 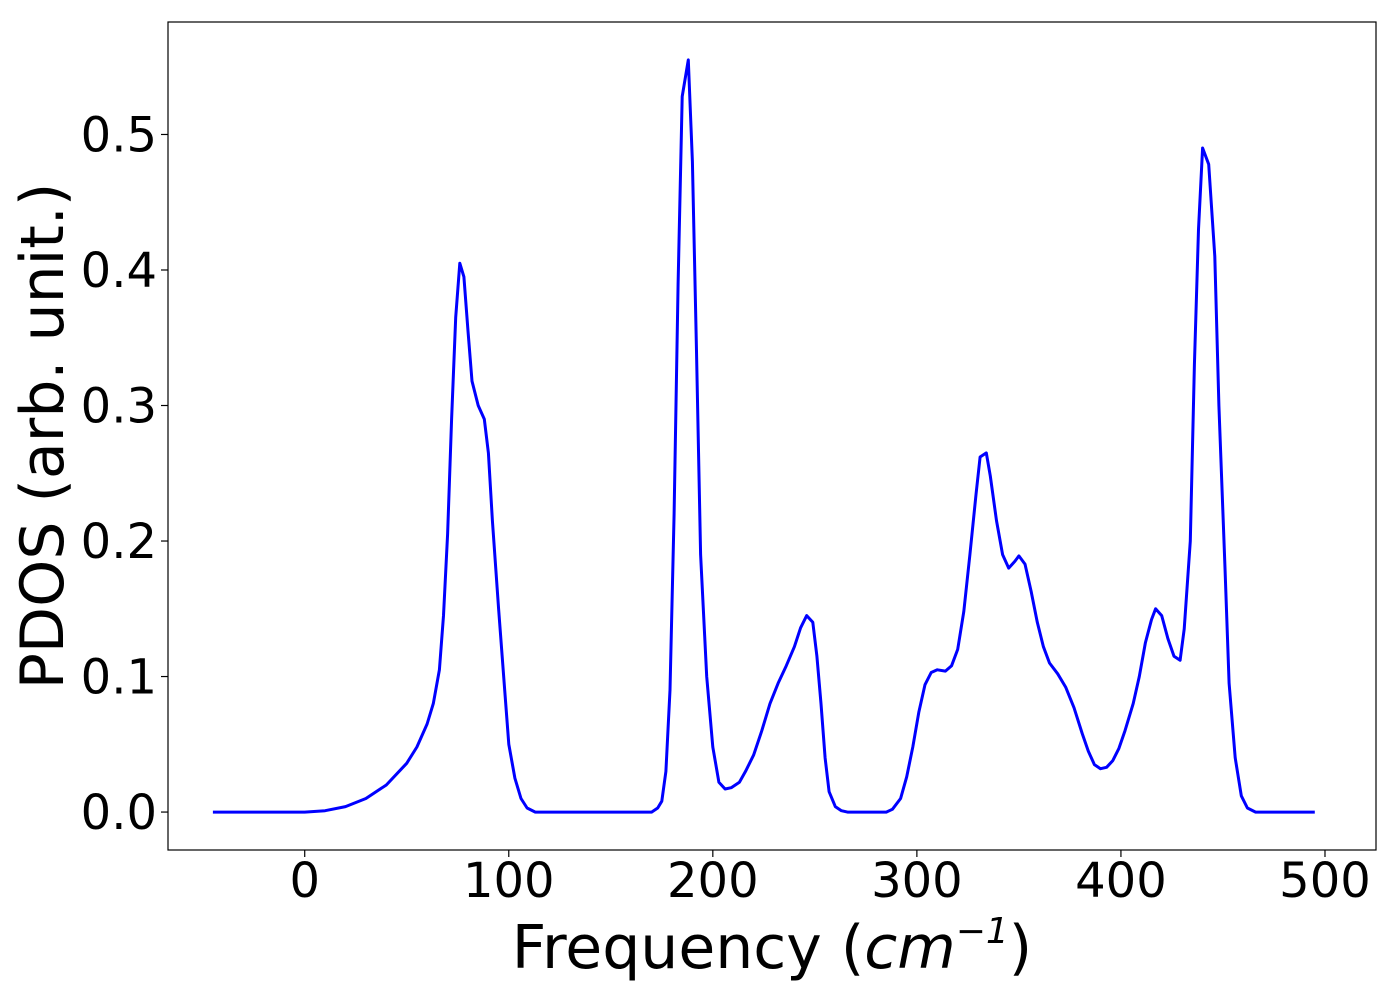 What do you see at coordinates (119, 678) in the screenshot?
I see `y-tick-label: 0.1` at bounding box center [119, 678].